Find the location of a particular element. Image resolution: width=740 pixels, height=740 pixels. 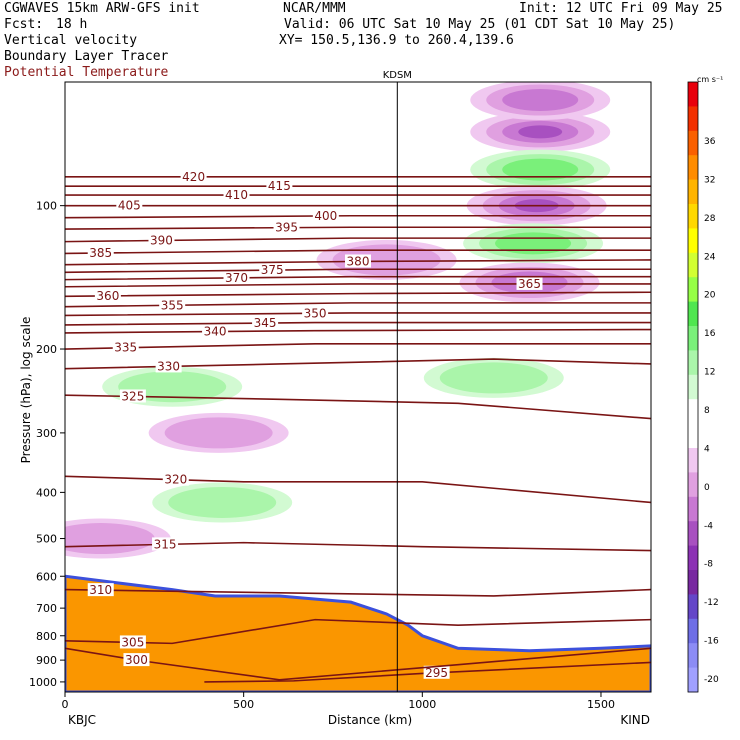

theta-label-390: 390 is located at coordinates (161, 240).